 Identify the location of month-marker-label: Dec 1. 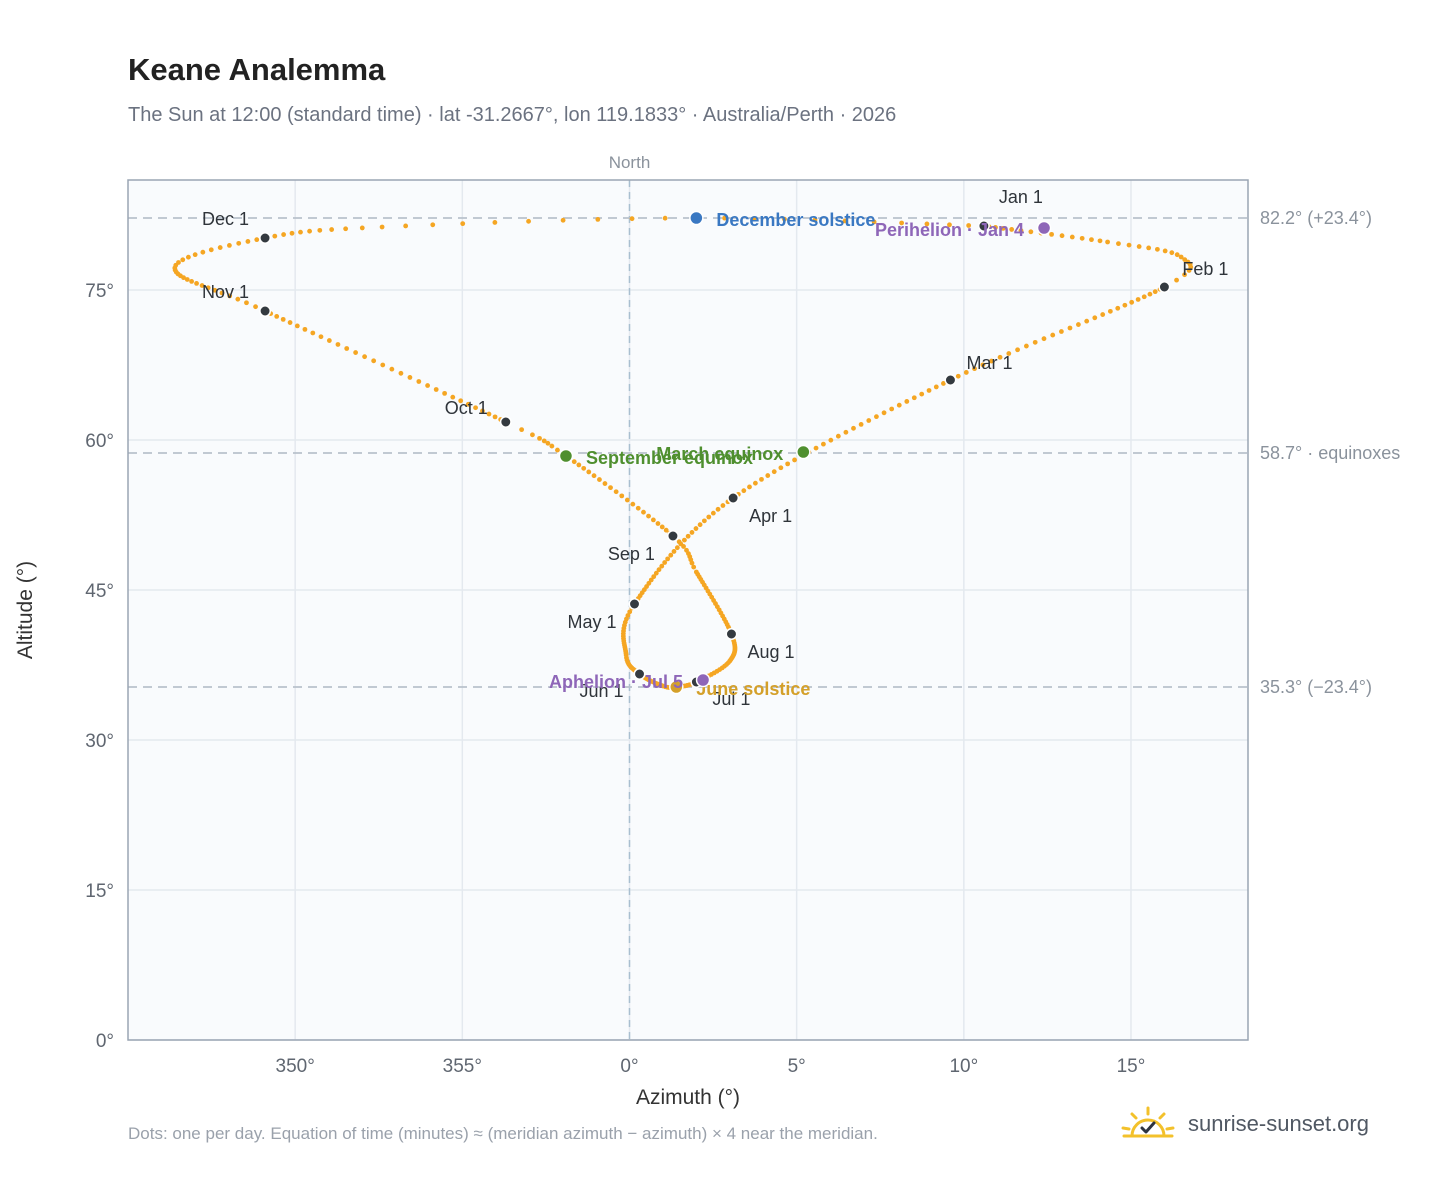
(225, 219).